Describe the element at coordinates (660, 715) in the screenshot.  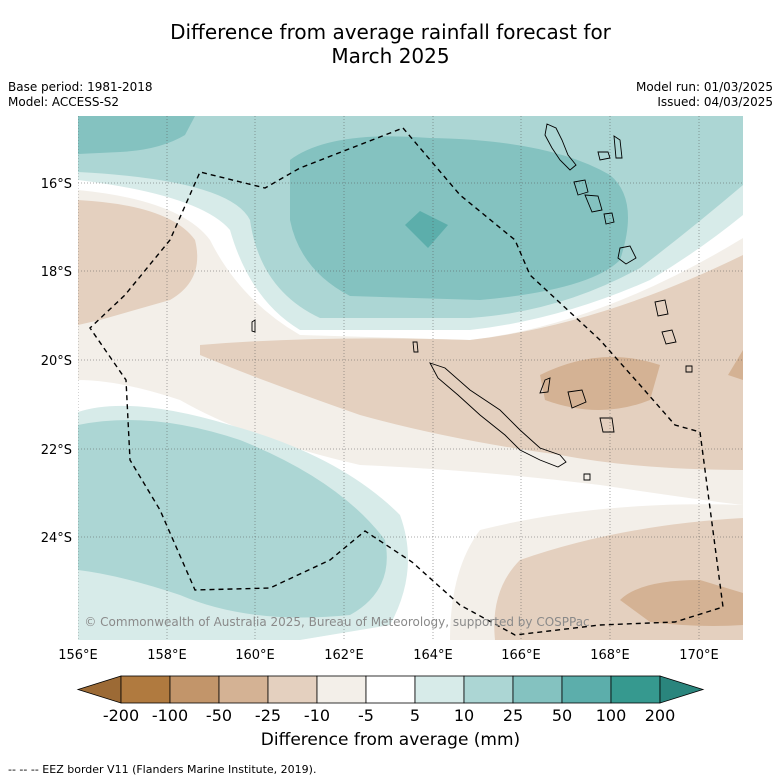
I see `colorbar-tick-label: 200` at that location.